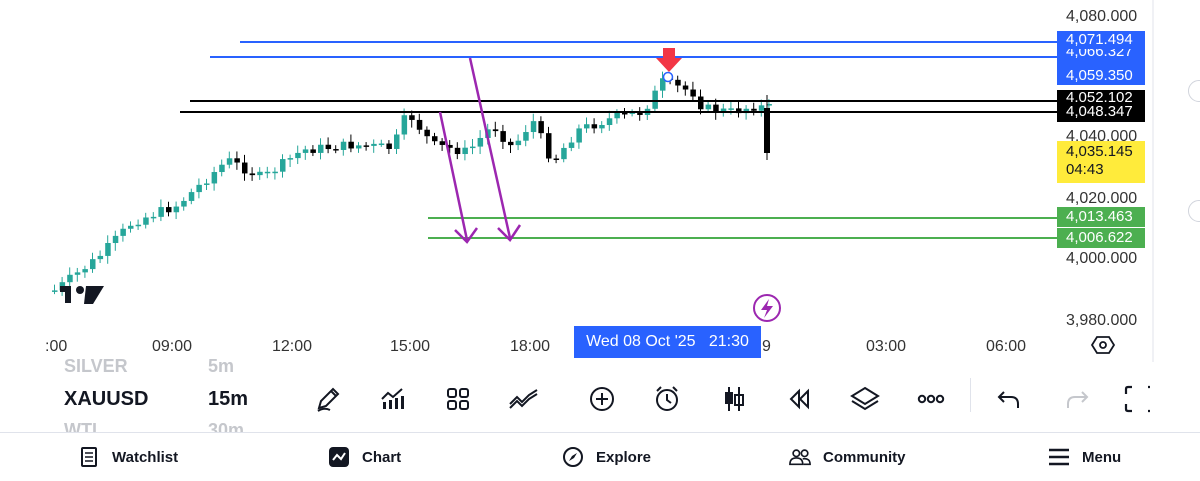 The width and height of the screenshot is (1200, 481). Describe the element at coordinates (1009, 399) in the screenshot. I see `undo-icon` at that location.